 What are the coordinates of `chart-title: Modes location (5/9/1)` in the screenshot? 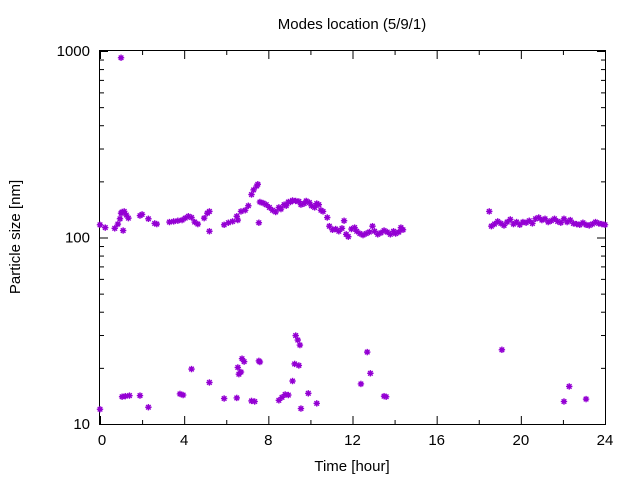 It's located at (352, 24).